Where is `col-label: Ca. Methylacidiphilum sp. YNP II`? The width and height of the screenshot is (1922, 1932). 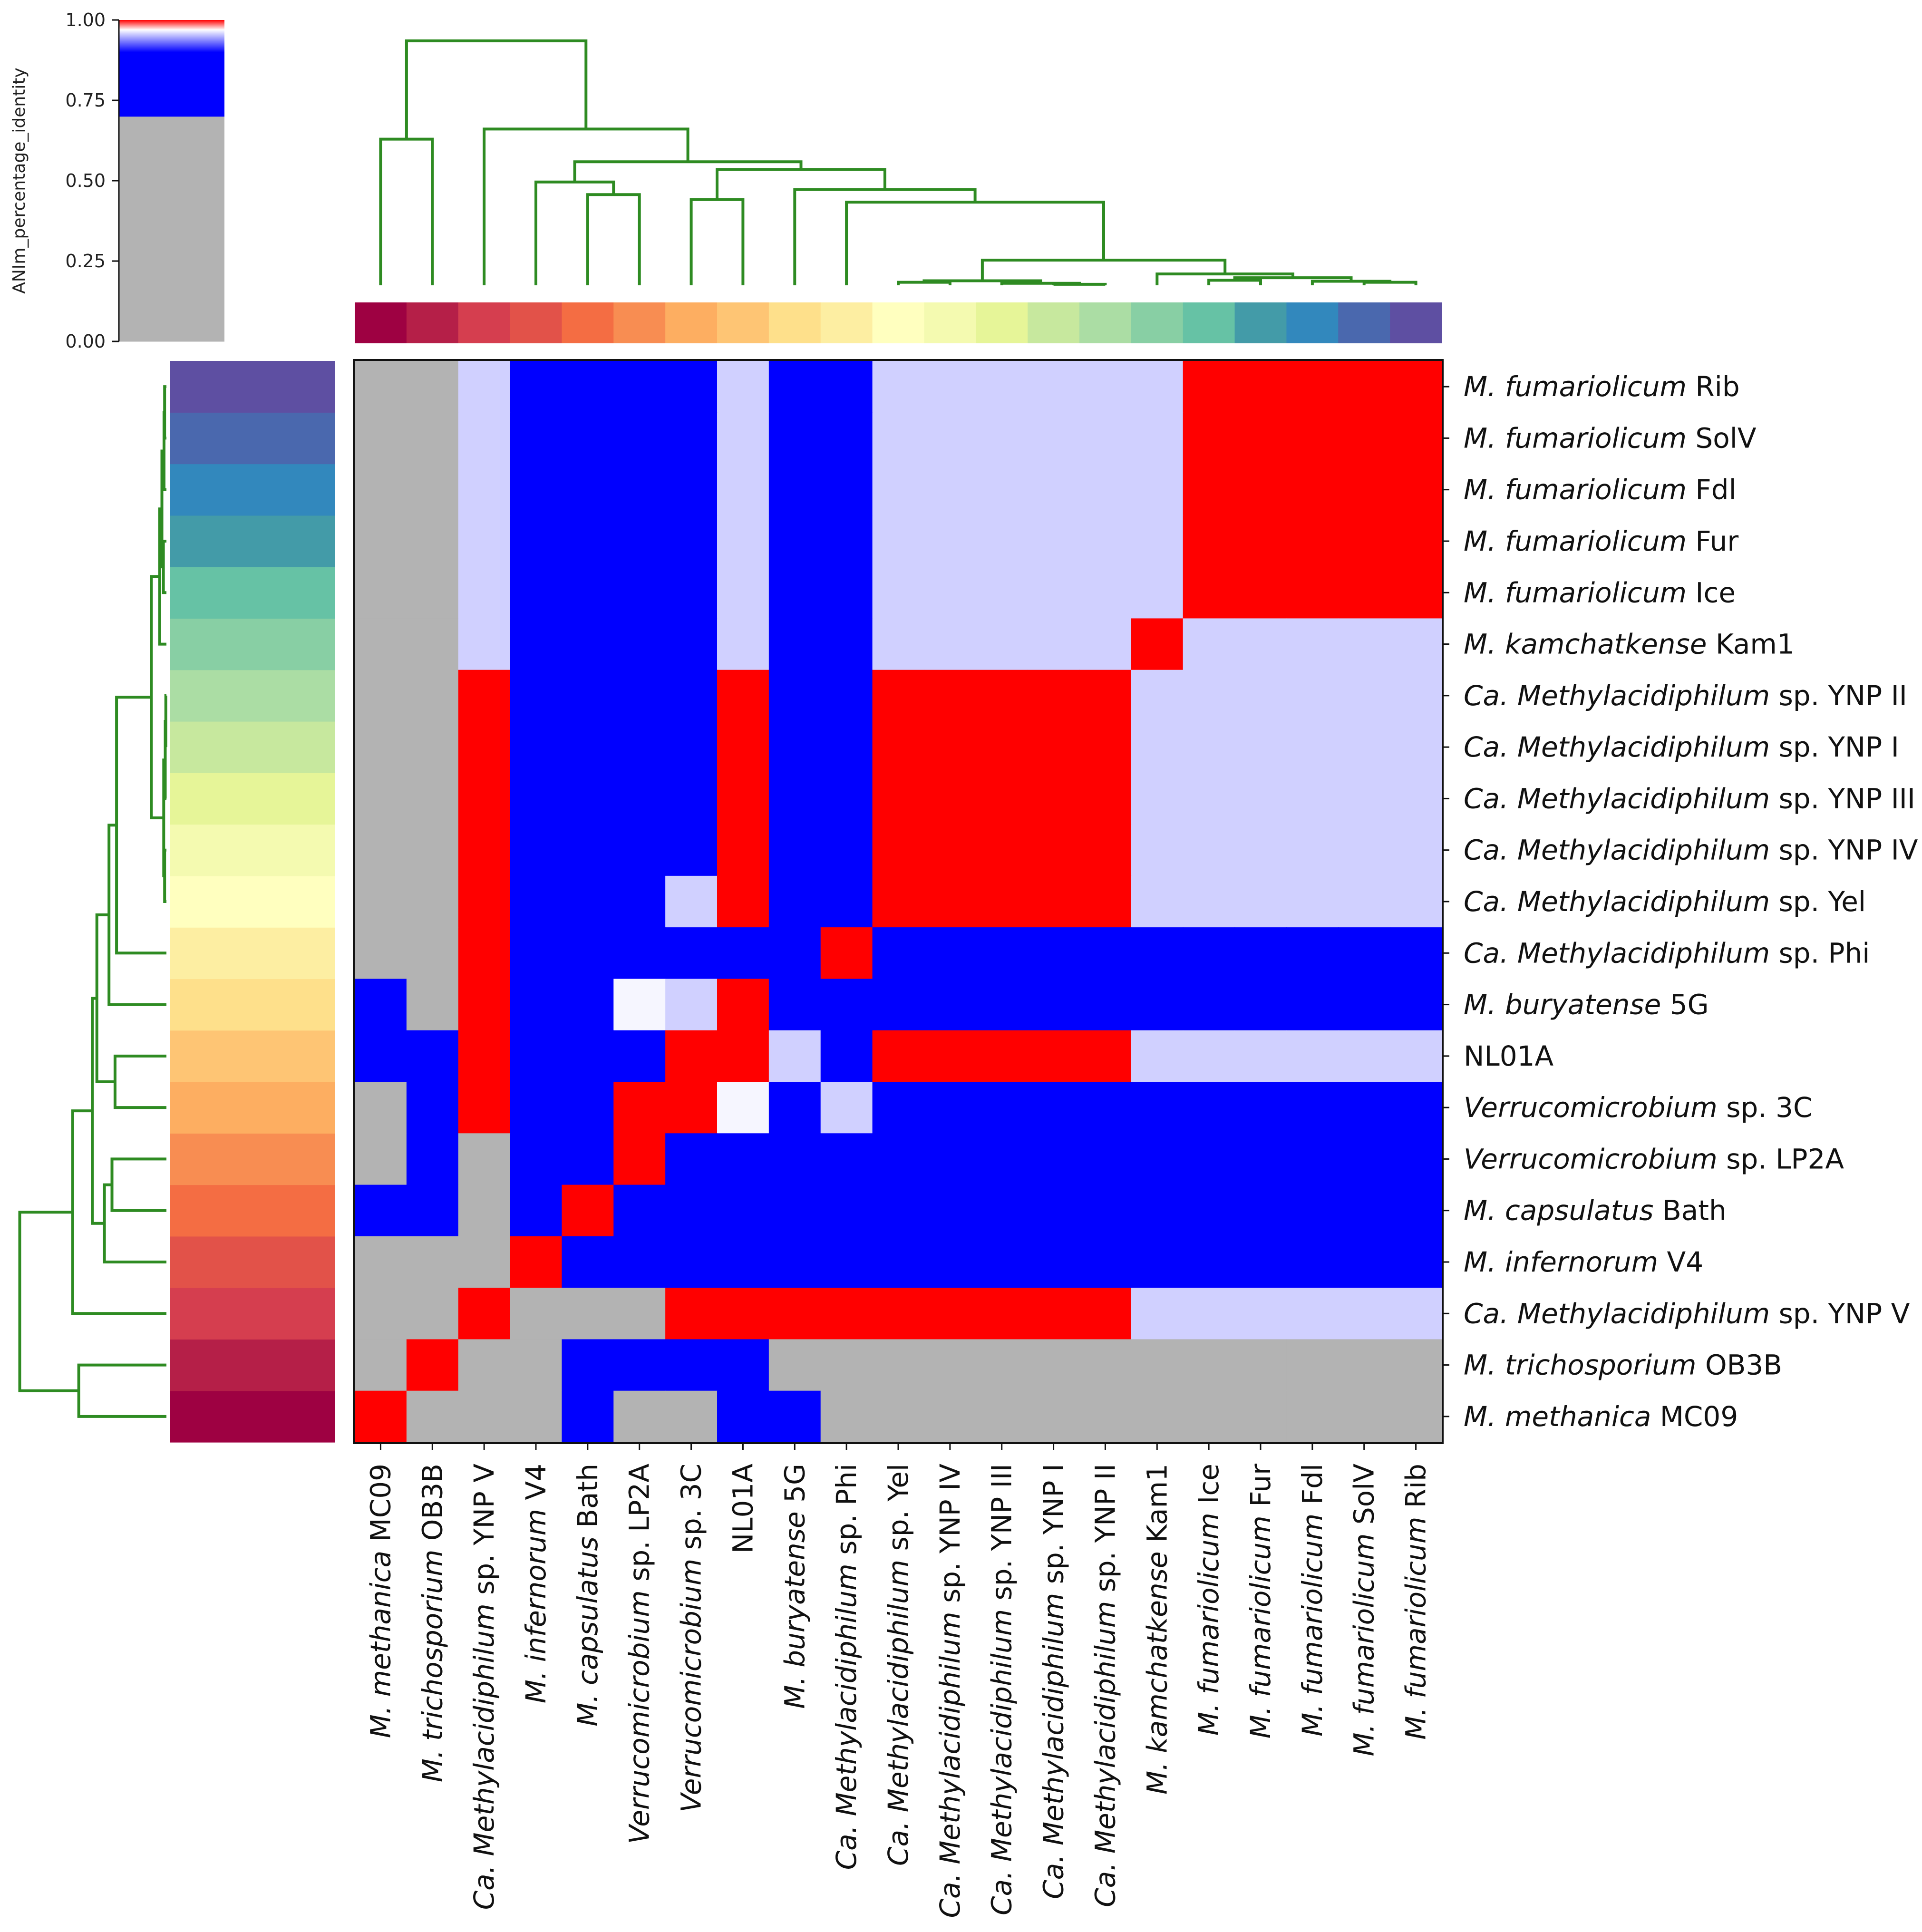
col-label: Ca. Methylacidiphilum sp. YNP II is located at coordinates (1105, 1685).